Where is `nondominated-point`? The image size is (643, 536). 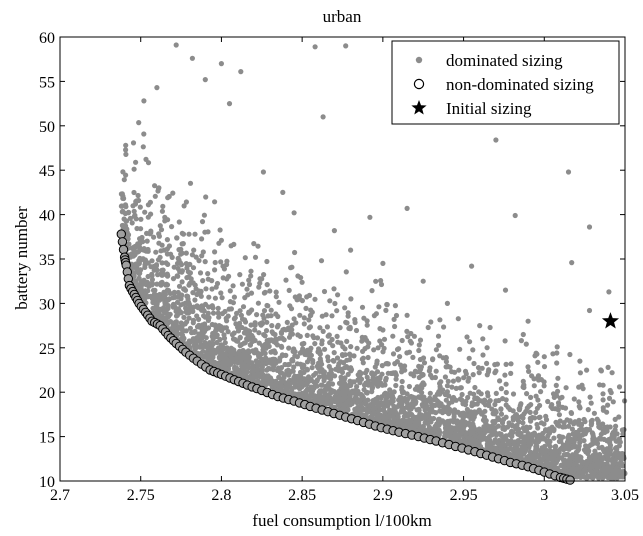
nondominated-point is located at coordinates (122, 242).